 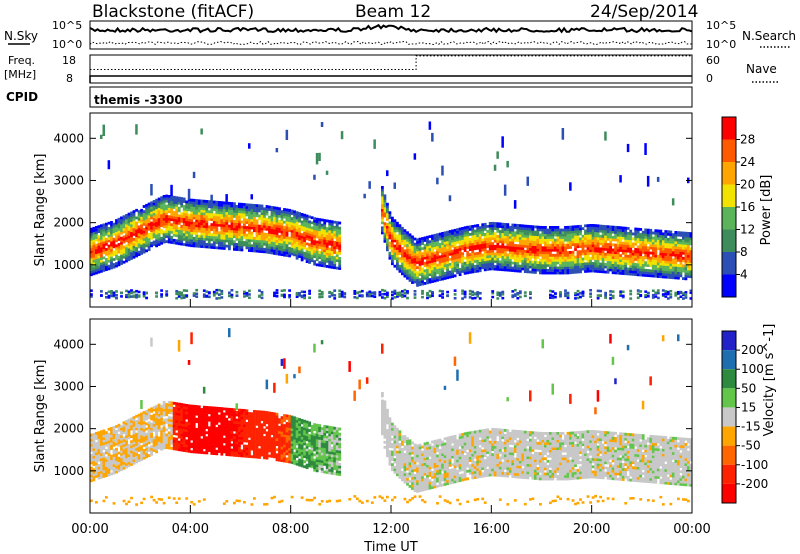 I want to click on power-cbar-swatch, so click(x=729, y=240).